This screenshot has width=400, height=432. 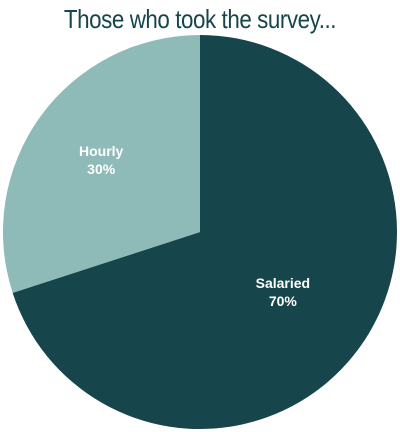 What do you see at coordinates (283, 292) in the screenshot?
I see `pie-label-salaried: Salaried 70%` at bounding box center [283, 292].